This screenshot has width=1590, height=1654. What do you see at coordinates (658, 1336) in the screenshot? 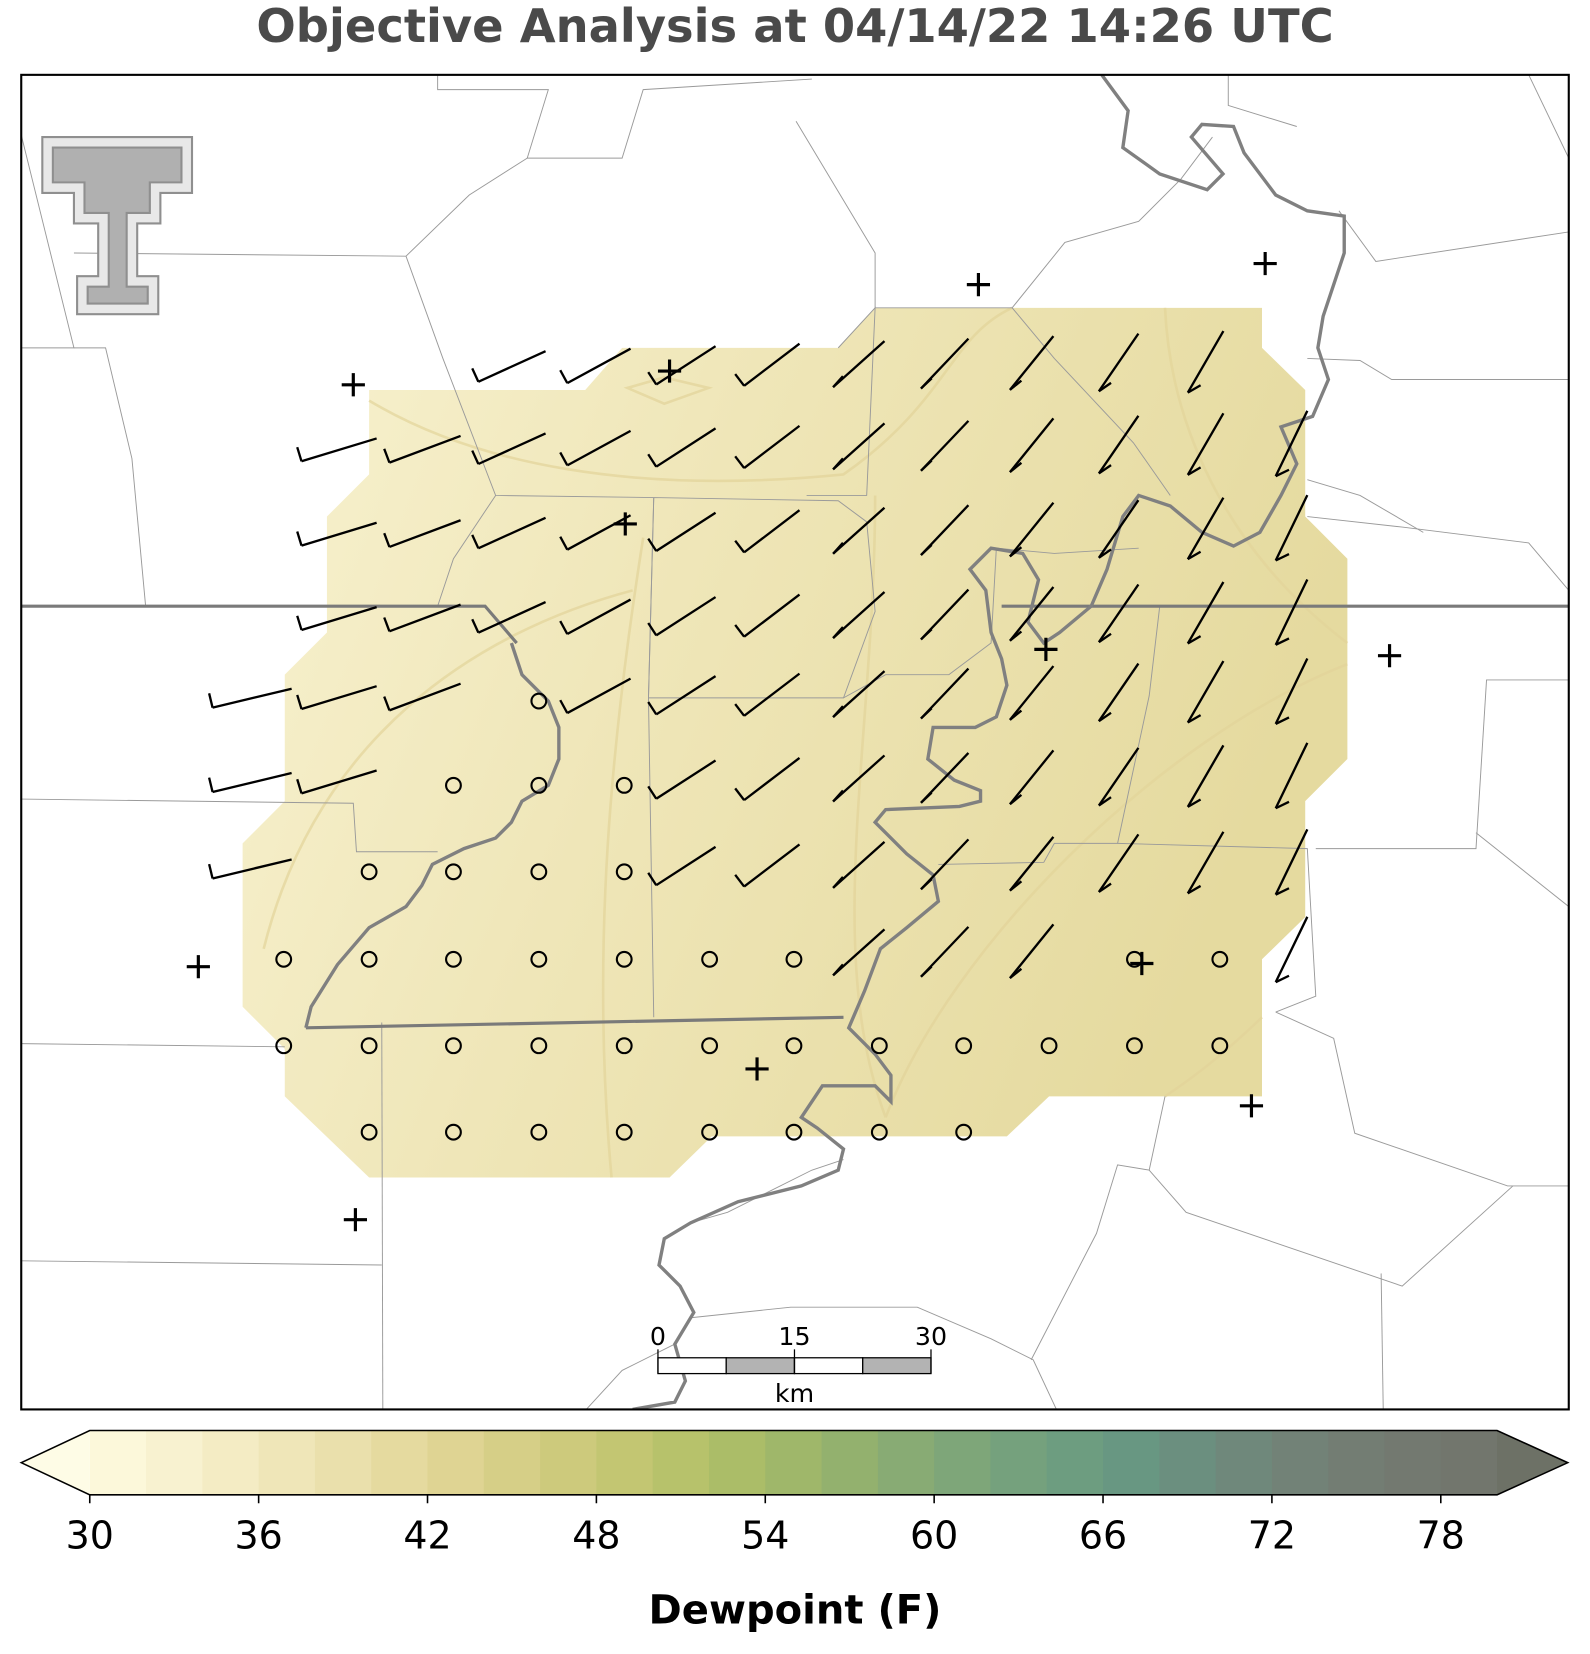
I see `scale-tick-label: 0` at bounding box center [658, 1336].